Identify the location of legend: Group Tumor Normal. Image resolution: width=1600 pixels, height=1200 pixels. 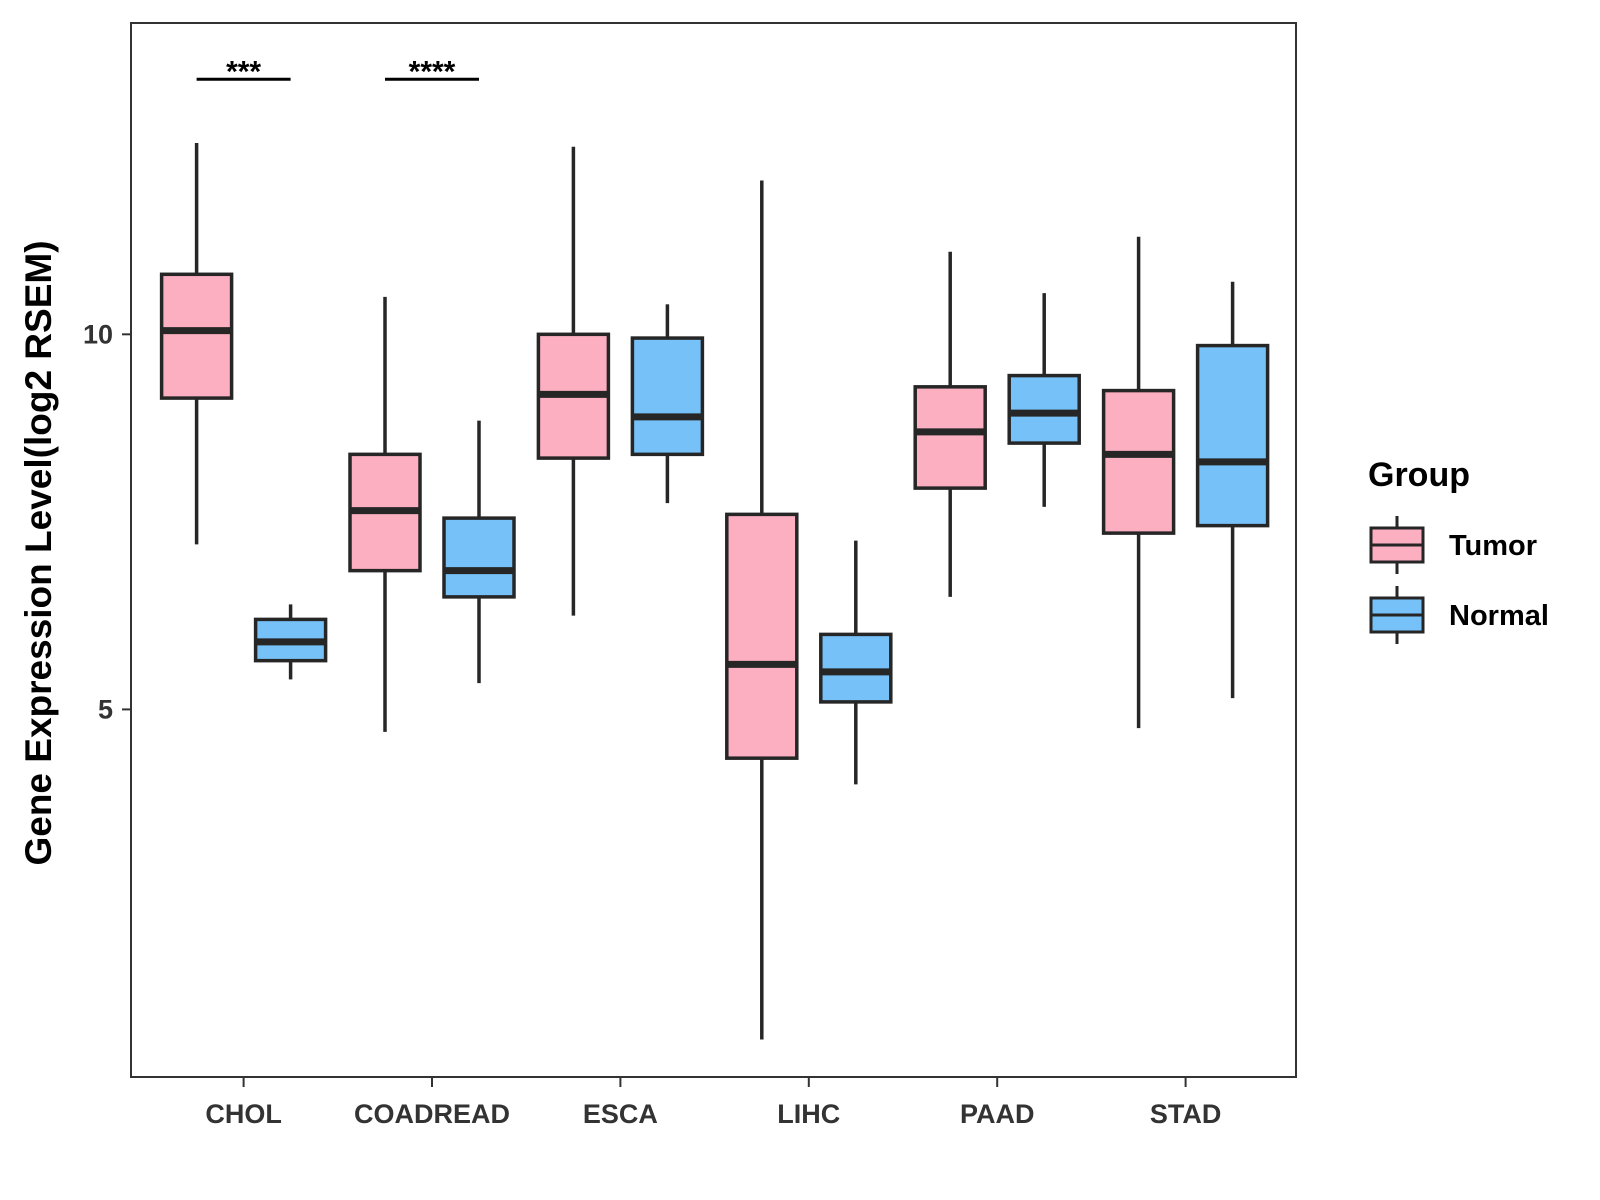
(1458, 550).